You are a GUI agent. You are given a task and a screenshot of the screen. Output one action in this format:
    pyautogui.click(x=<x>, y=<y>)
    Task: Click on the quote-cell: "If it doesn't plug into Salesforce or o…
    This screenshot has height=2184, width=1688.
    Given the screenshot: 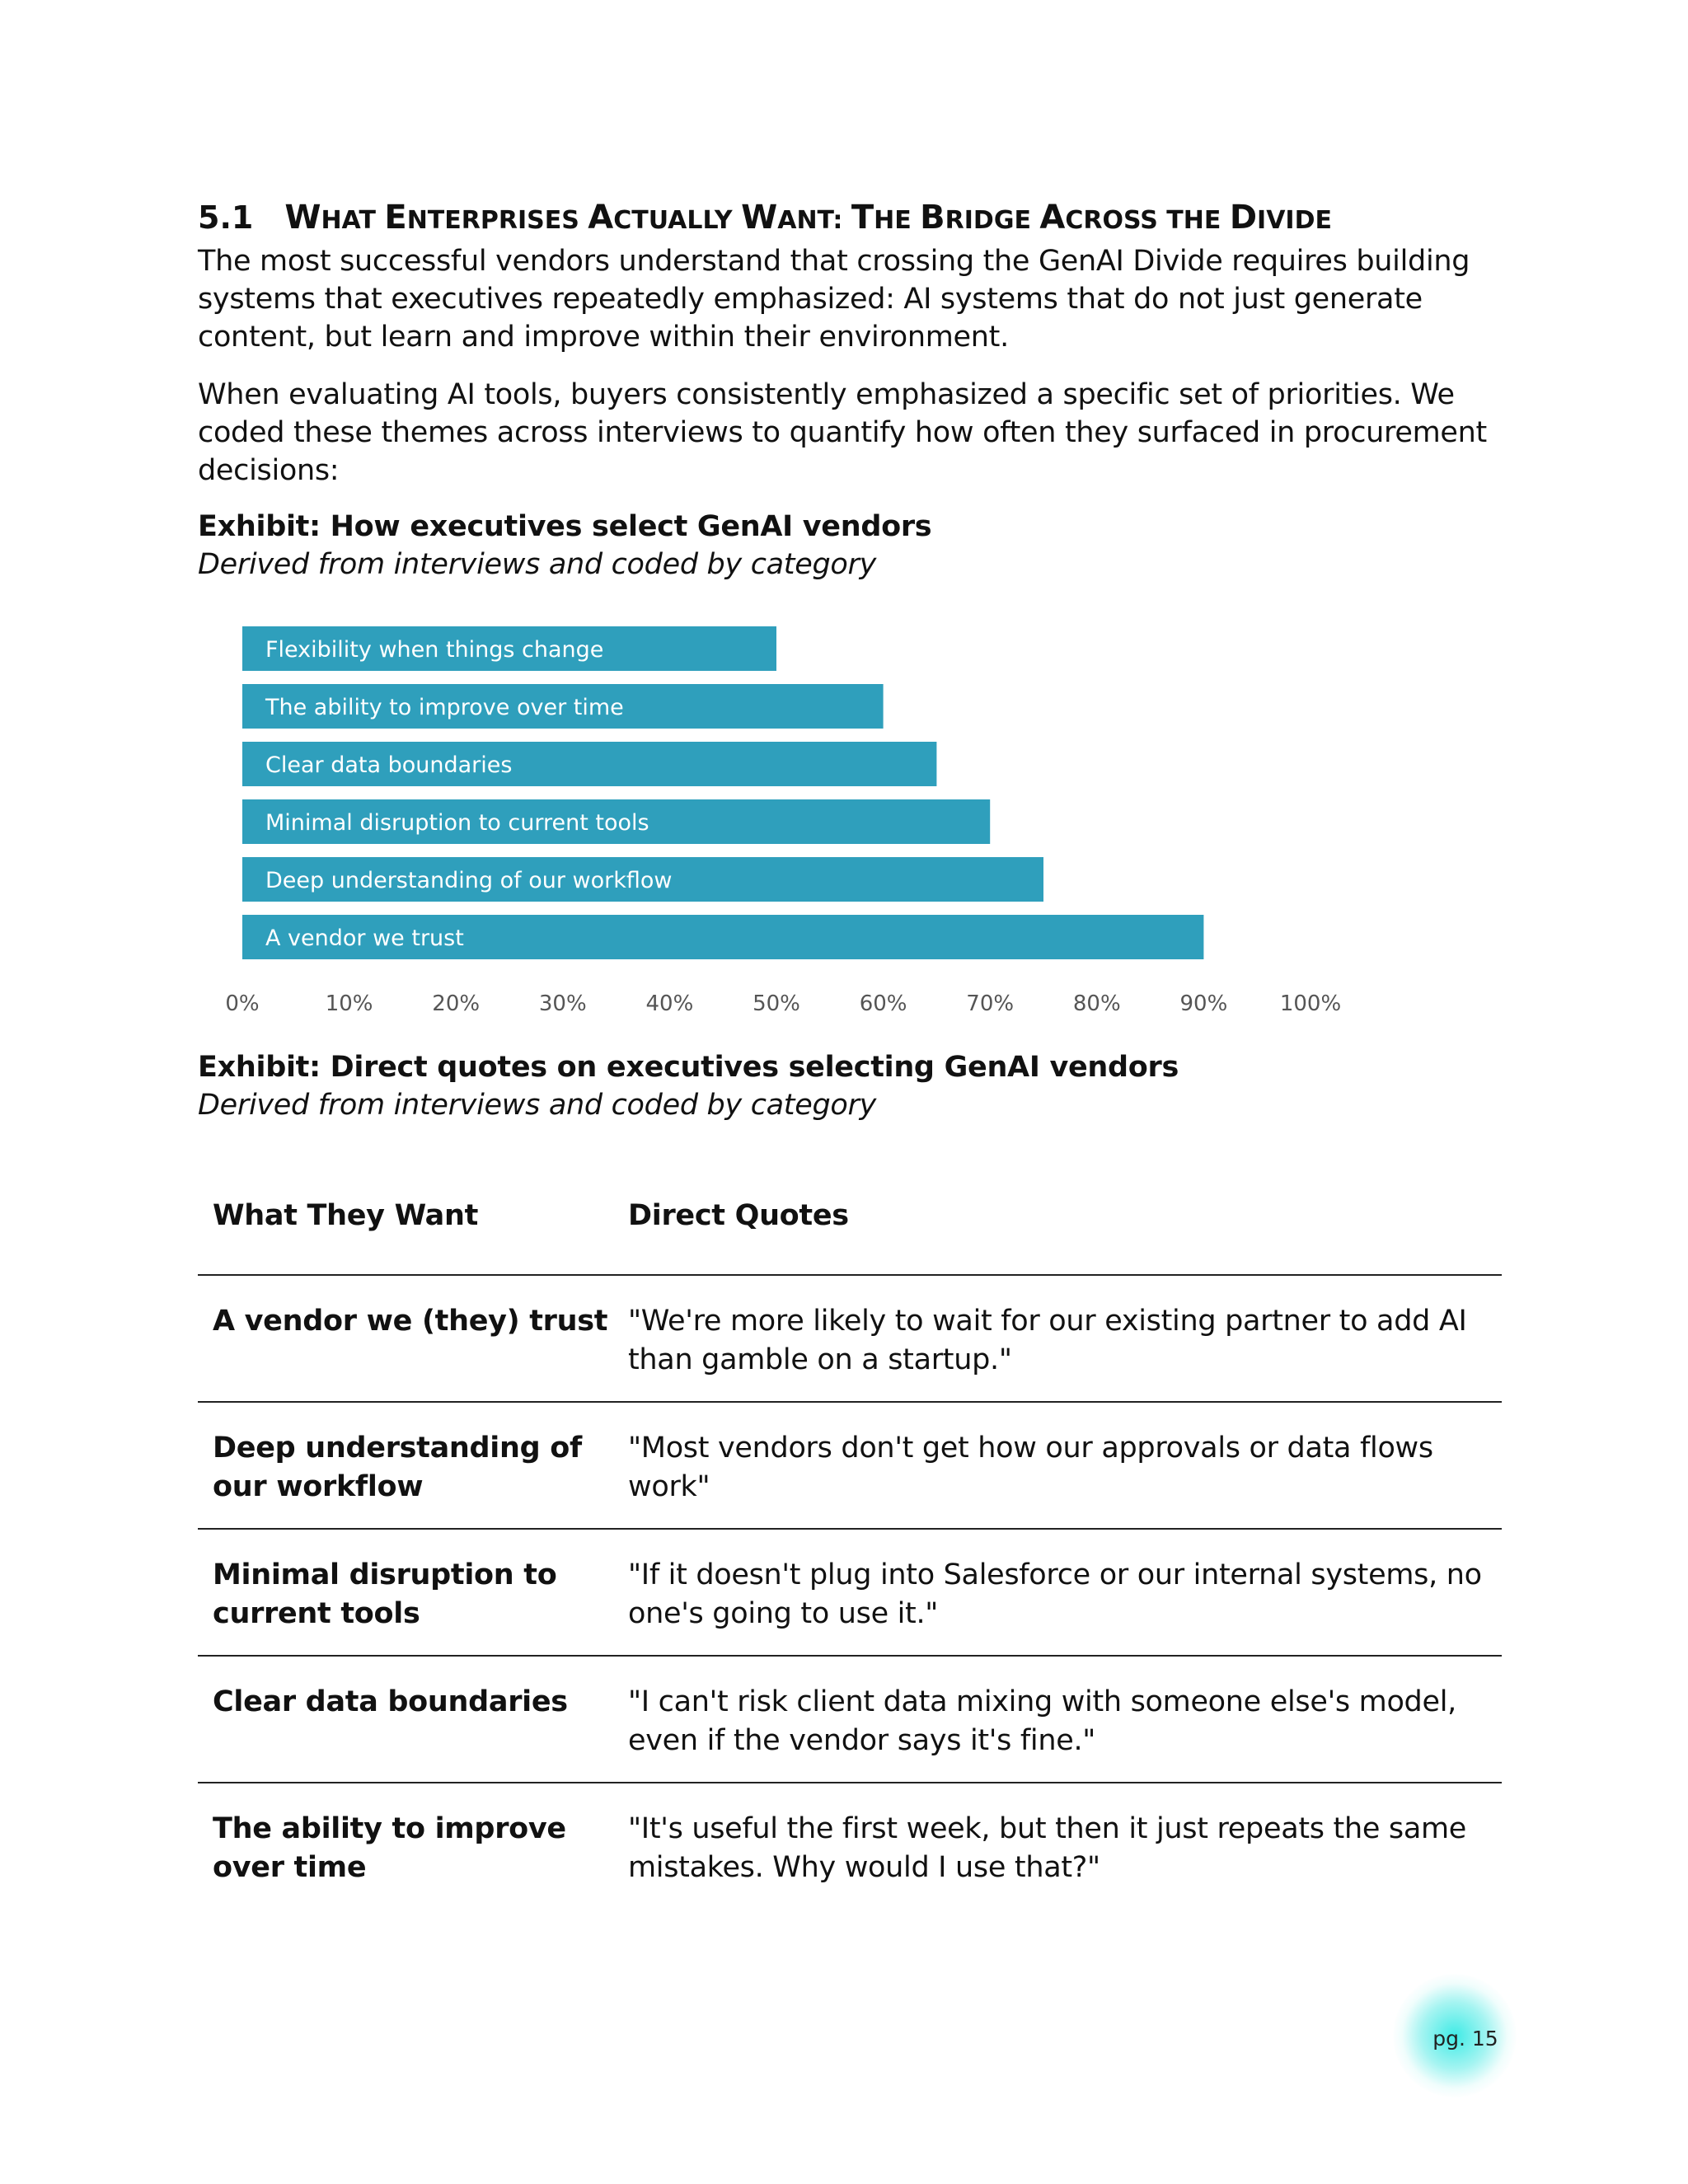 What is the action you would take?
    pyautogui.click(x=1055, y=1594)
    